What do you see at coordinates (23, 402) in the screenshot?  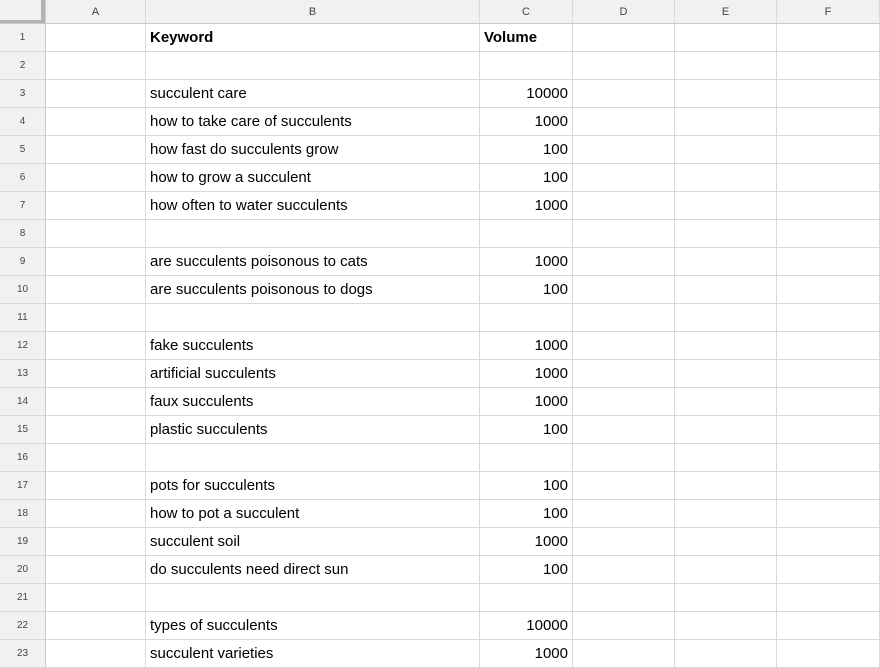 I see `row-header-14: 14` at bounding box center [23, 402].